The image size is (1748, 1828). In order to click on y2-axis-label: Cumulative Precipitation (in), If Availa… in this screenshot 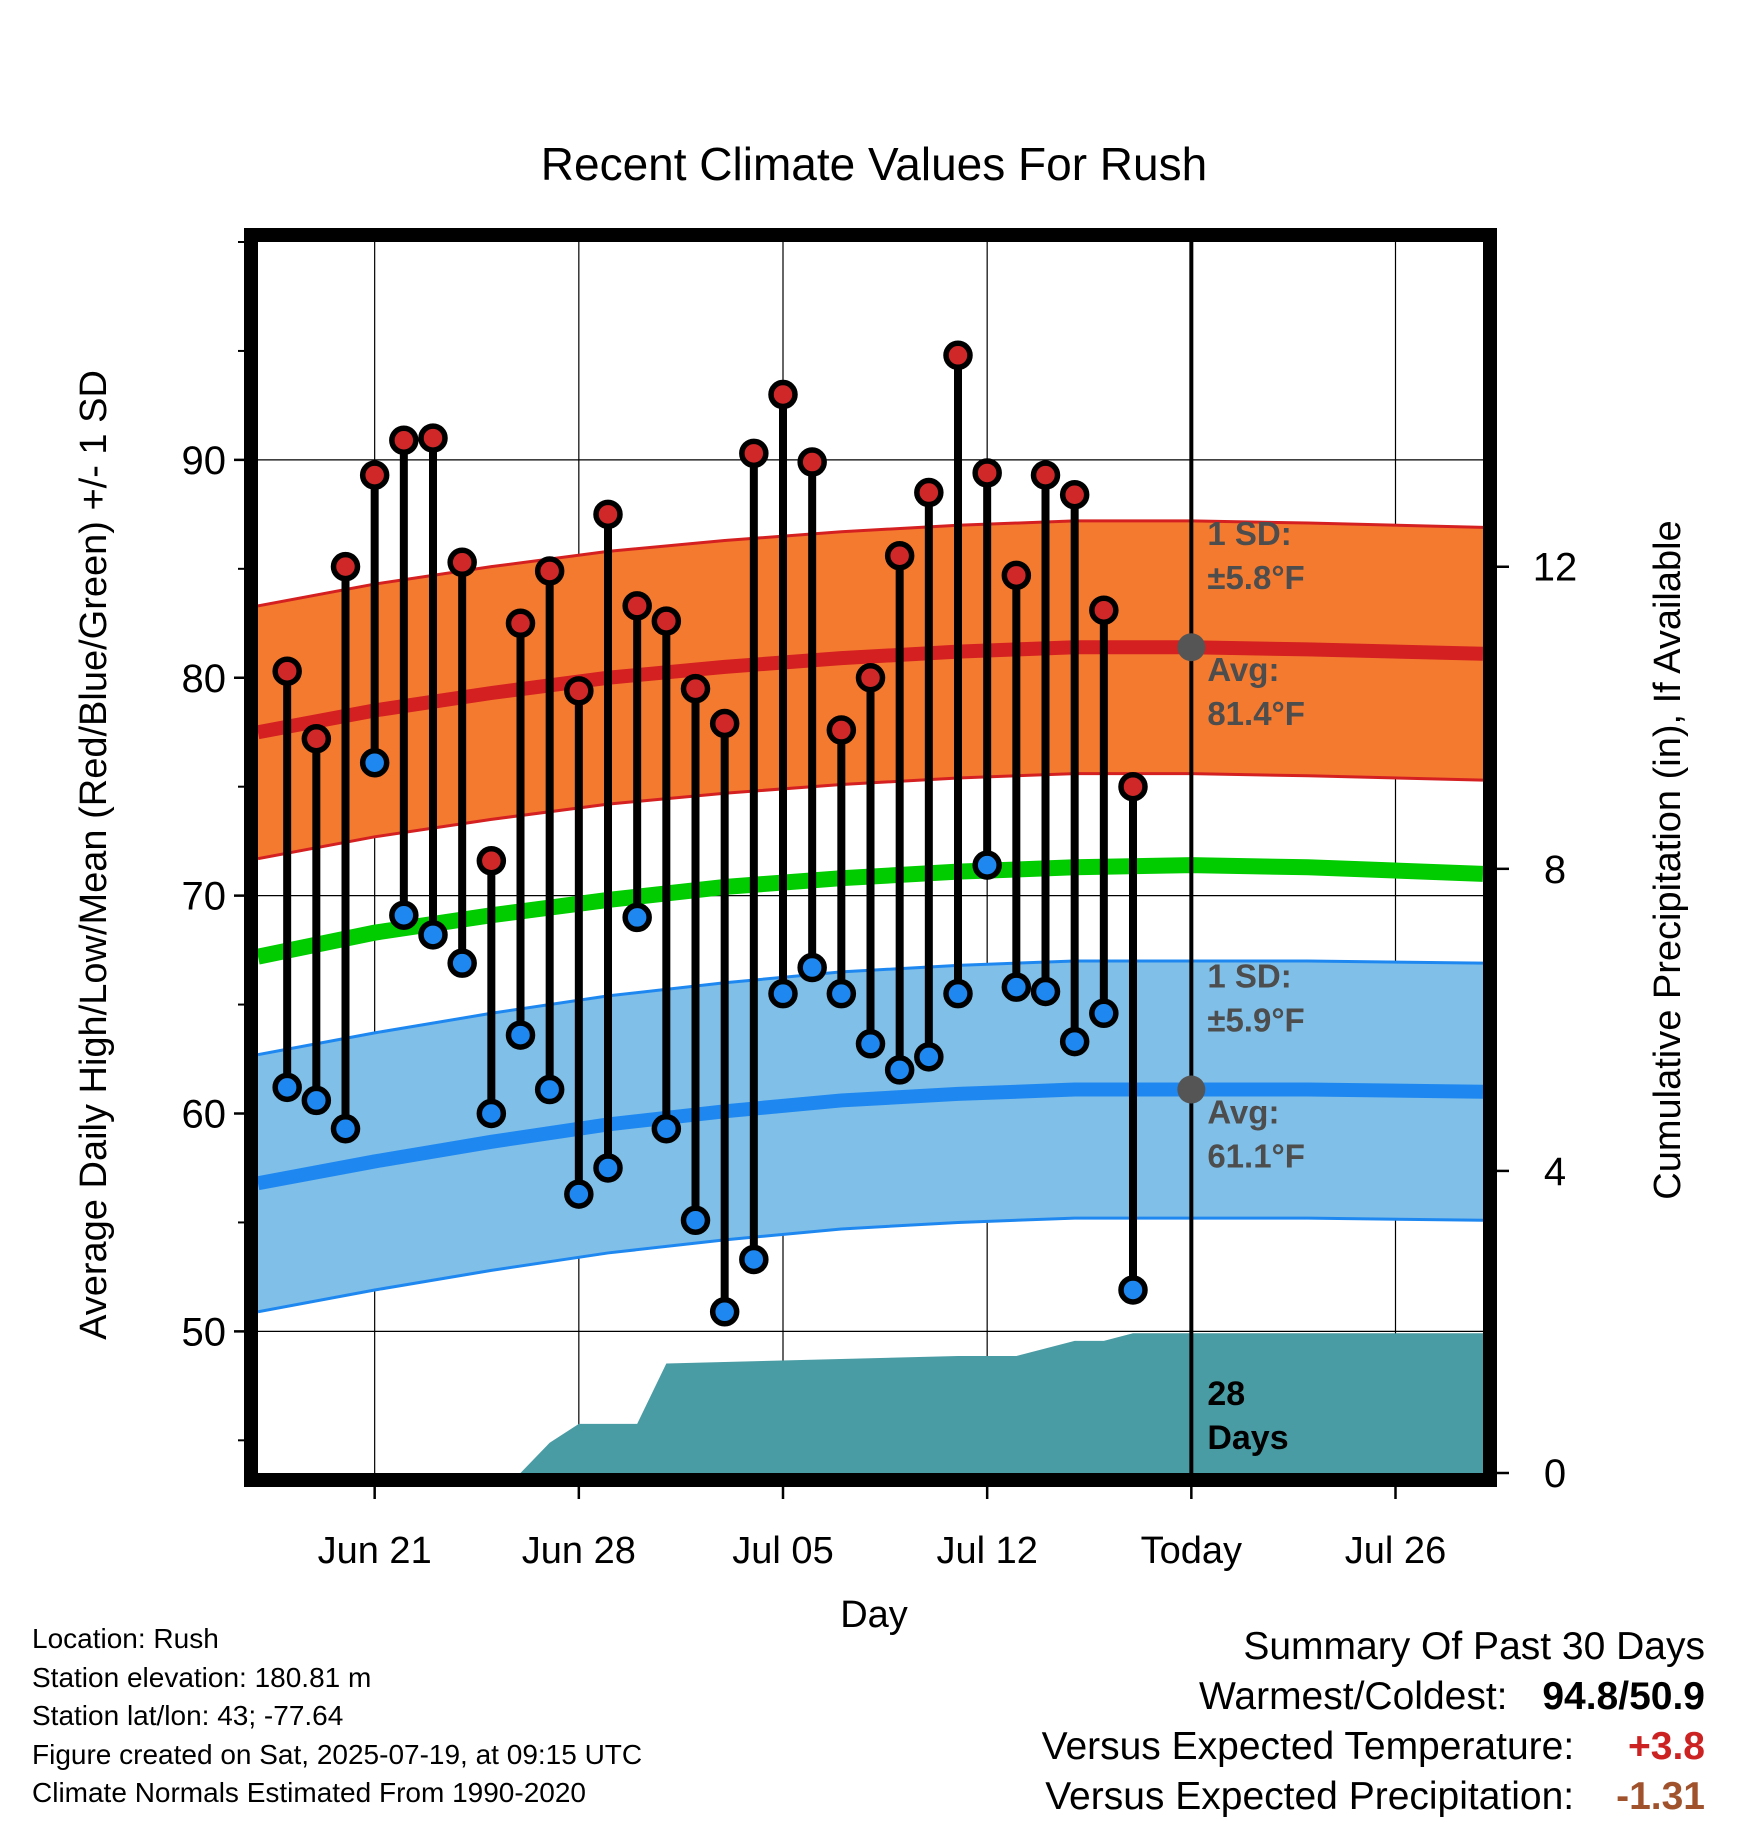, I will do `click(1668, 859)`.